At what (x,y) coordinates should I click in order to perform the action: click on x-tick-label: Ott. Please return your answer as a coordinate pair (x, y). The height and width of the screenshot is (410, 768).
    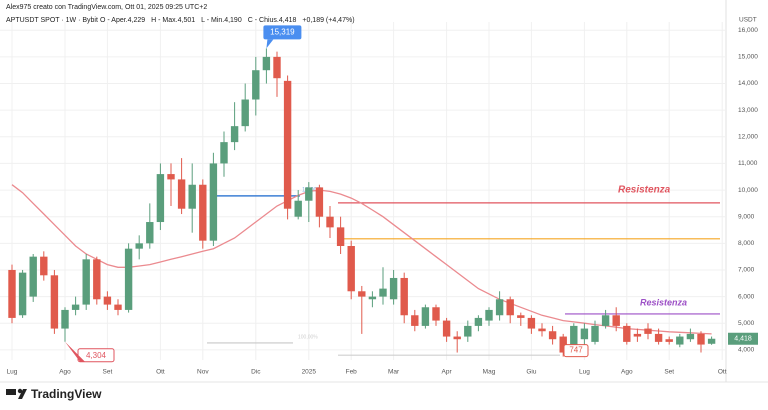
    Looking at the image, I should click on (160, 372).